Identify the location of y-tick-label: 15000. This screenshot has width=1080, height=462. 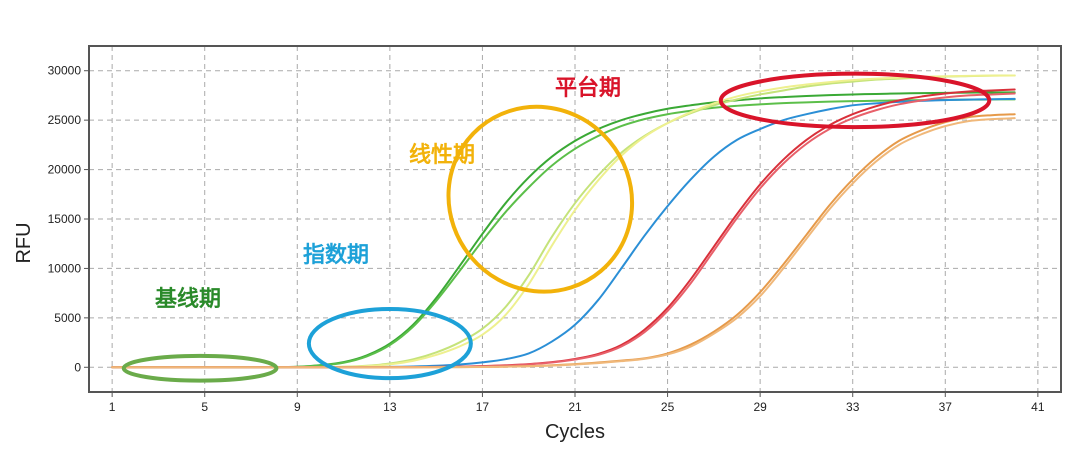
(65, 219).